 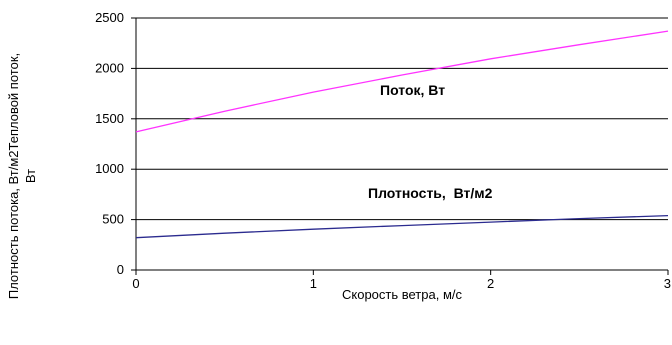 What do you see at coordinates (113, 219) in the screenshot?
I see `y-tick-label-500: 500` at bounding box center [113, 219].